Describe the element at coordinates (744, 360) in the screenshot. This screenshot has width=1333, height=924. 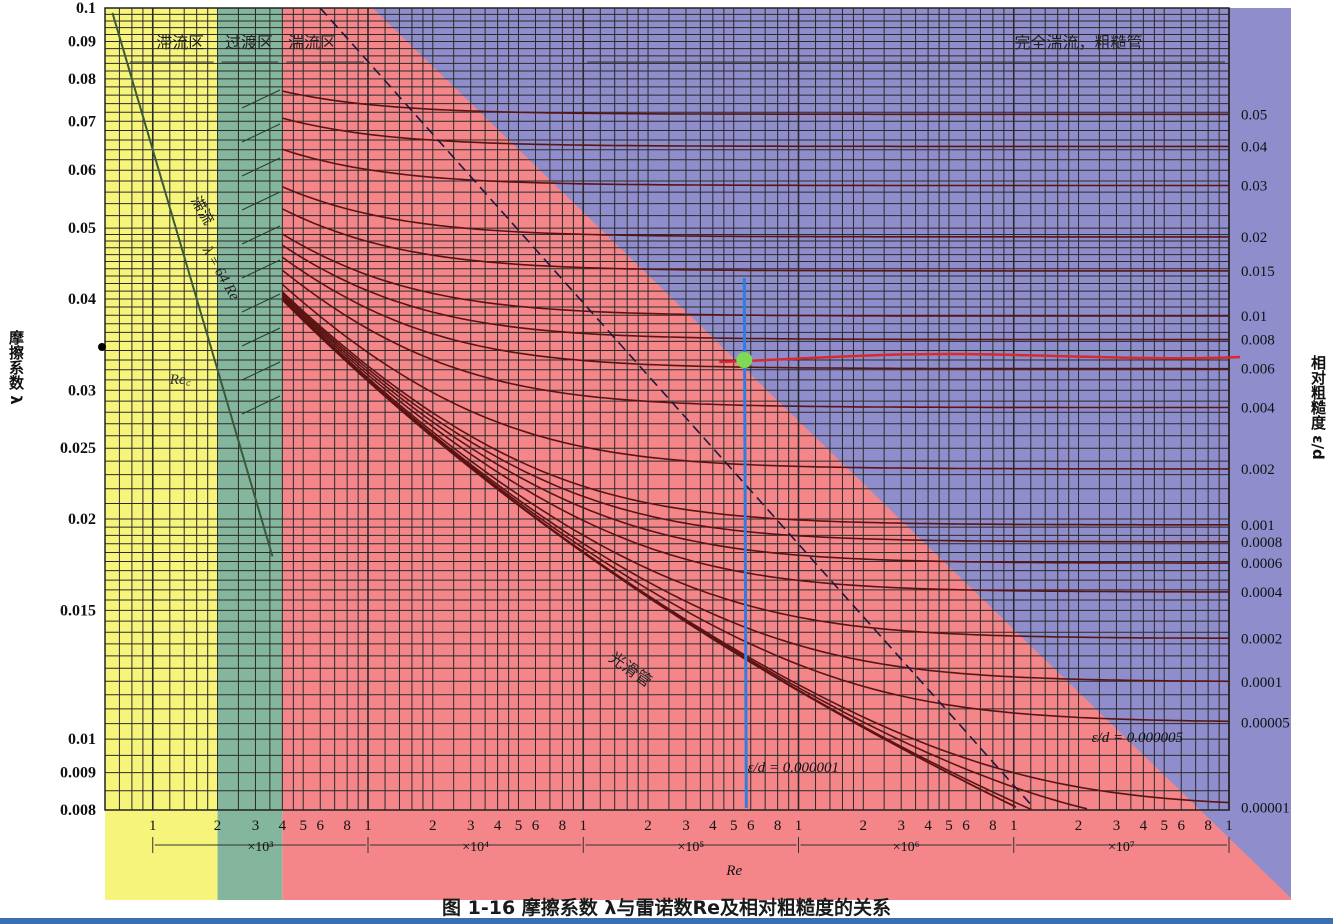
I see `highlight-point` at that location.